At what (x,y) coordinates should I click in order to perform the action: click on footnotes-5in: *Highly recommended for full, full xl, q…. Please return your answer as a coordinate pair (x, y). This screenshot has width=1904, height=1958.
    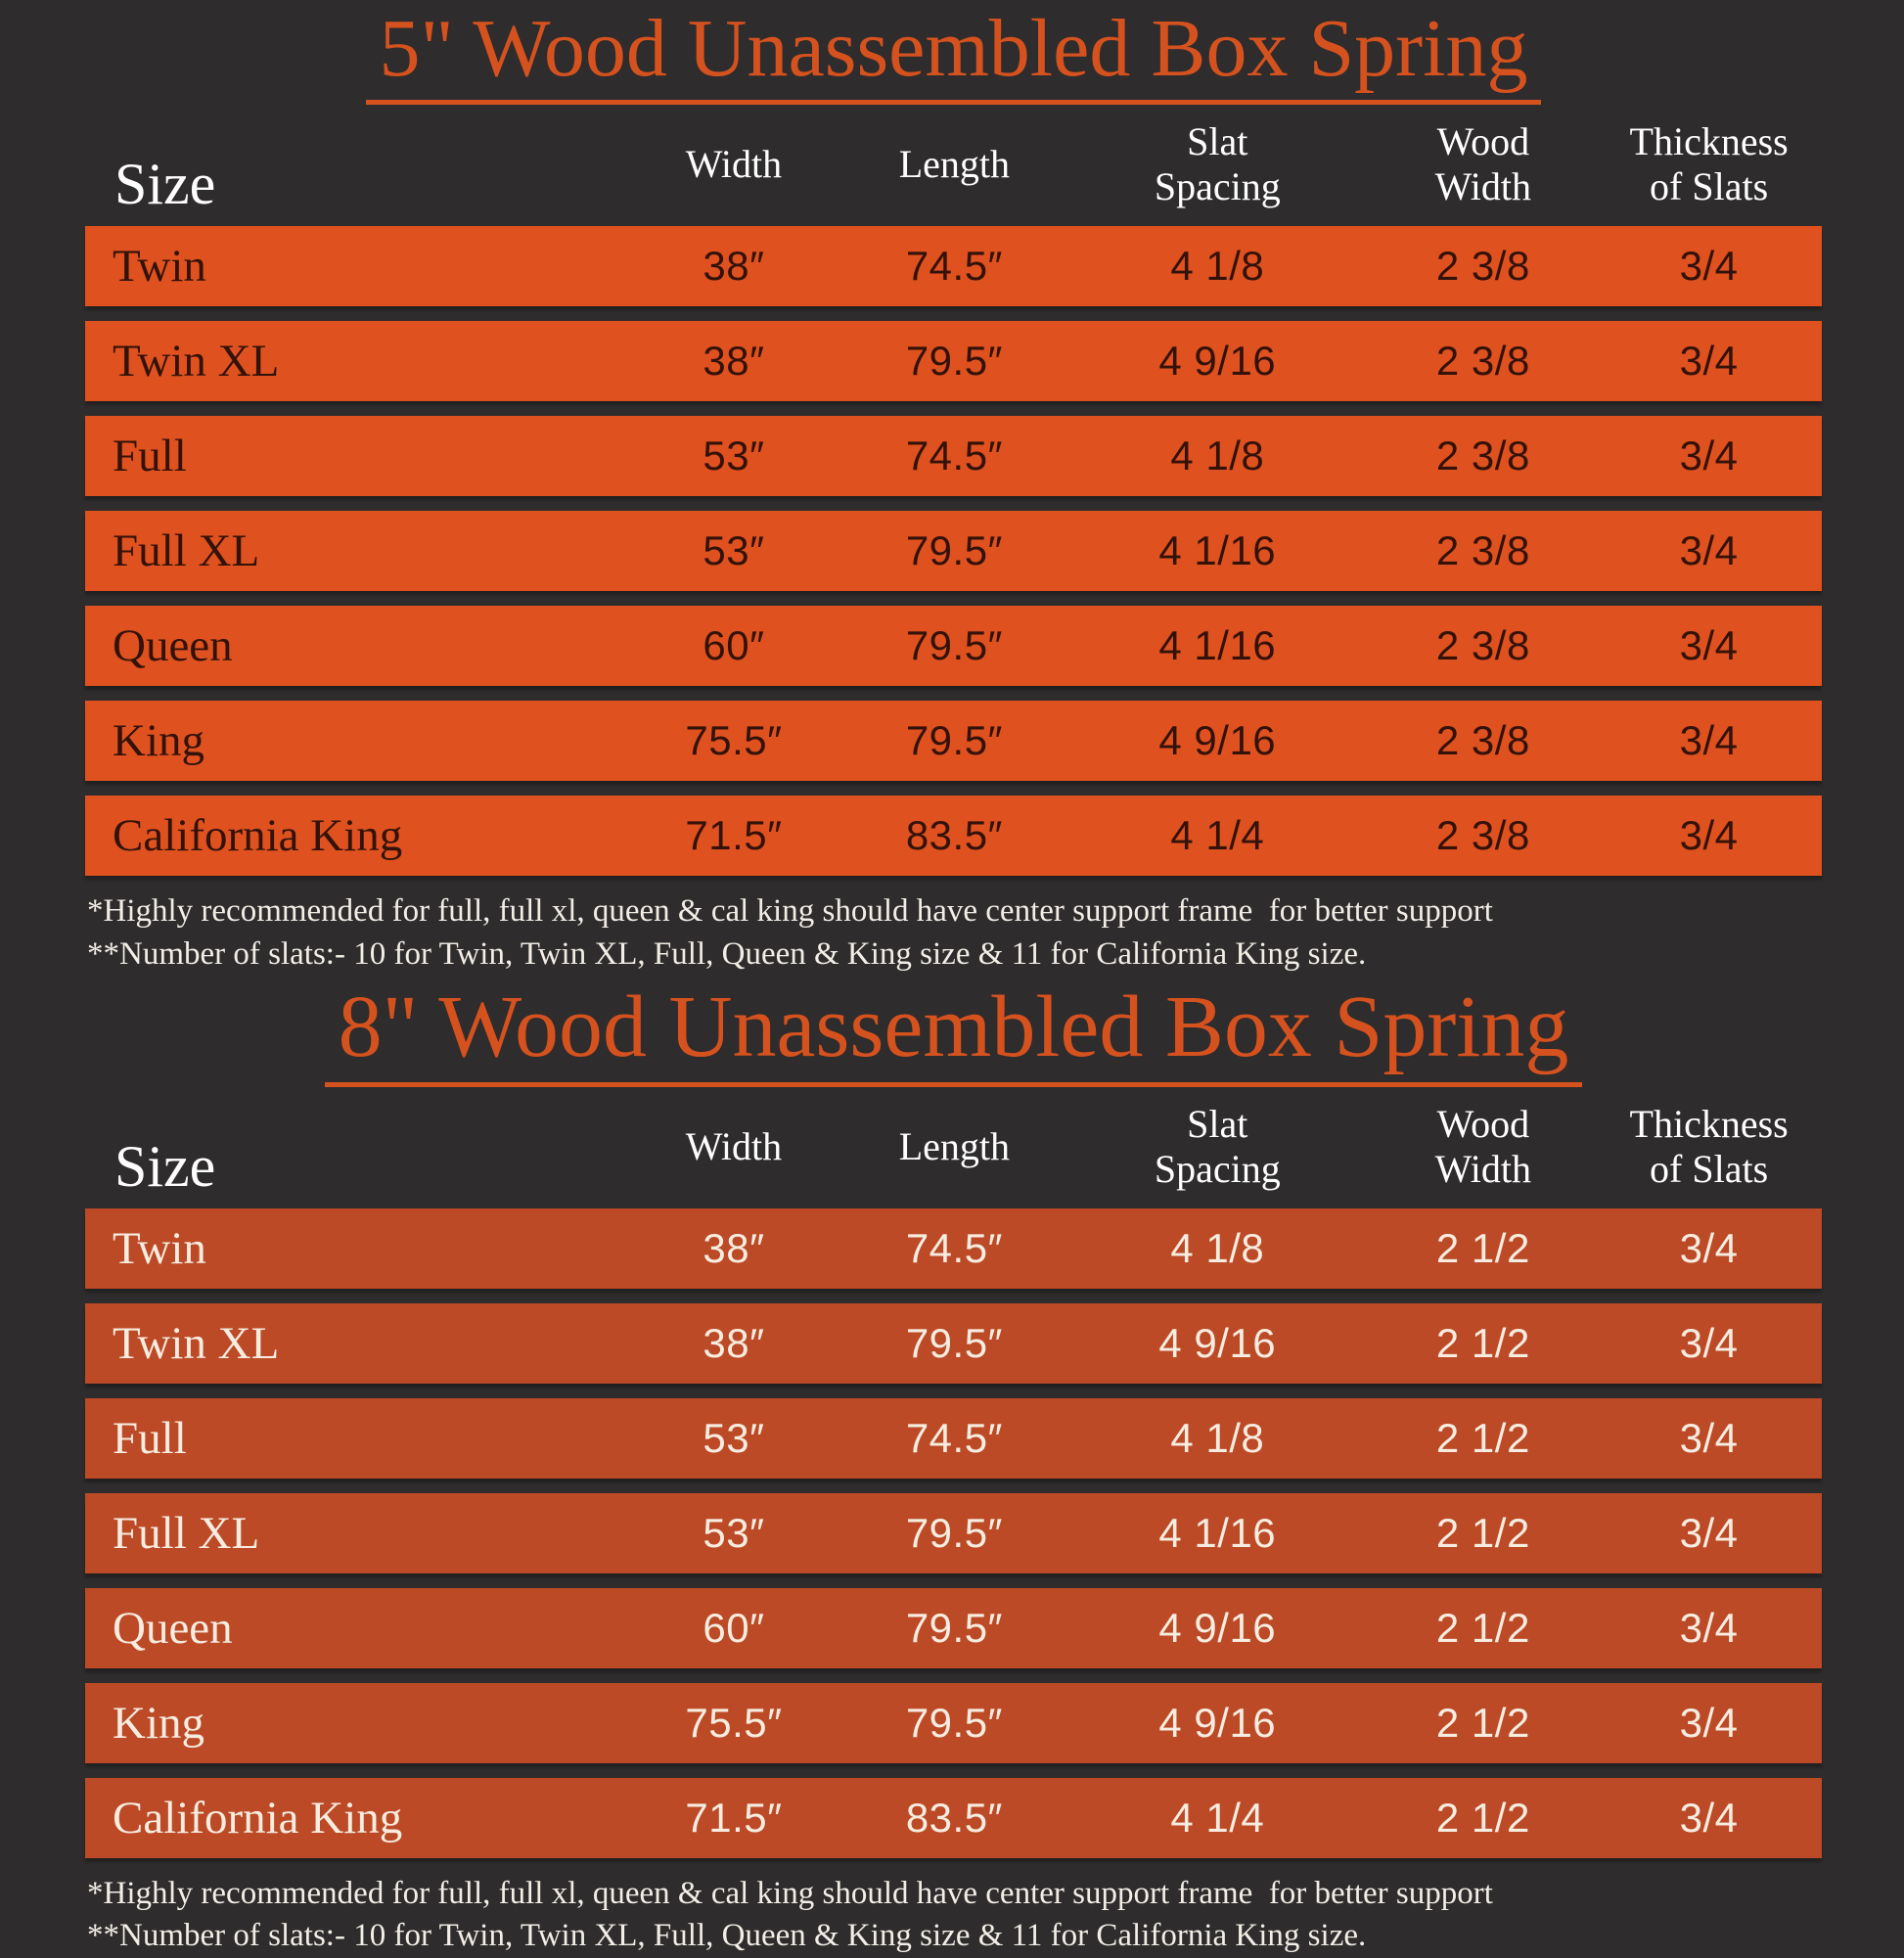
    Looking at the image, I should click on (953, 933).